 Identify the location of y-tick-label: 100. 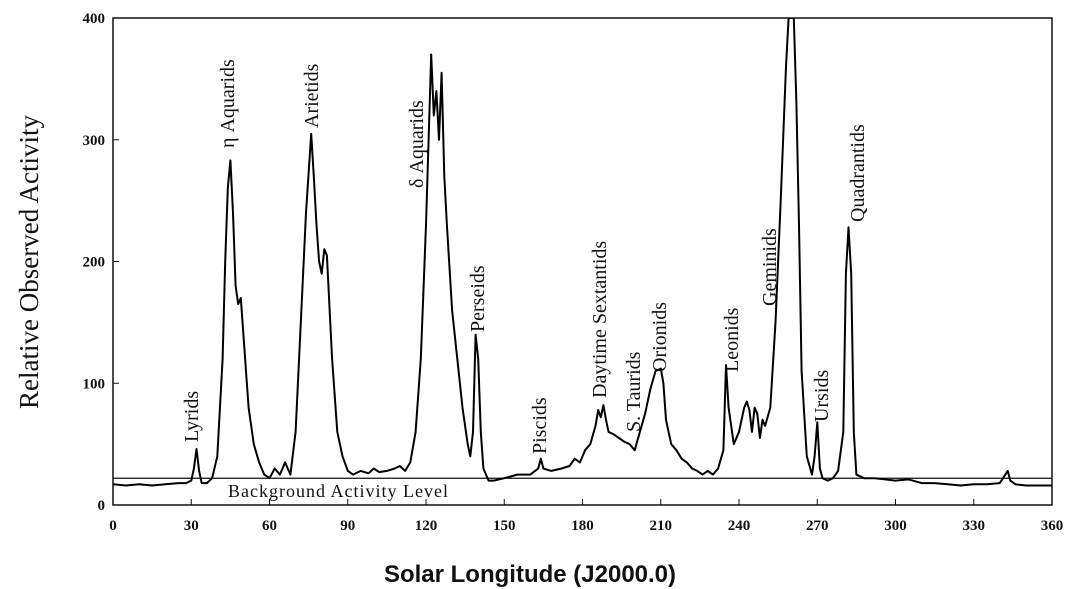
(94, 384).